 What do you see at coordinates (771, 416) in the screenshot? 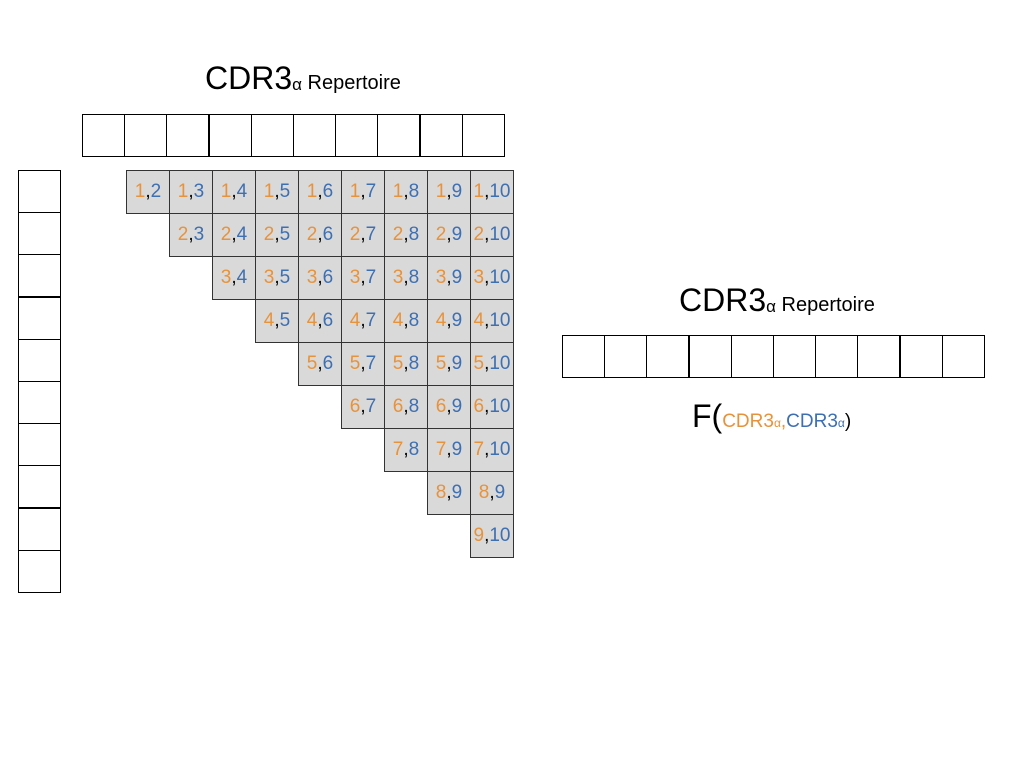
I see `function-label: F(CDR3α,CDR3α)` at bounding box center [771, 416].